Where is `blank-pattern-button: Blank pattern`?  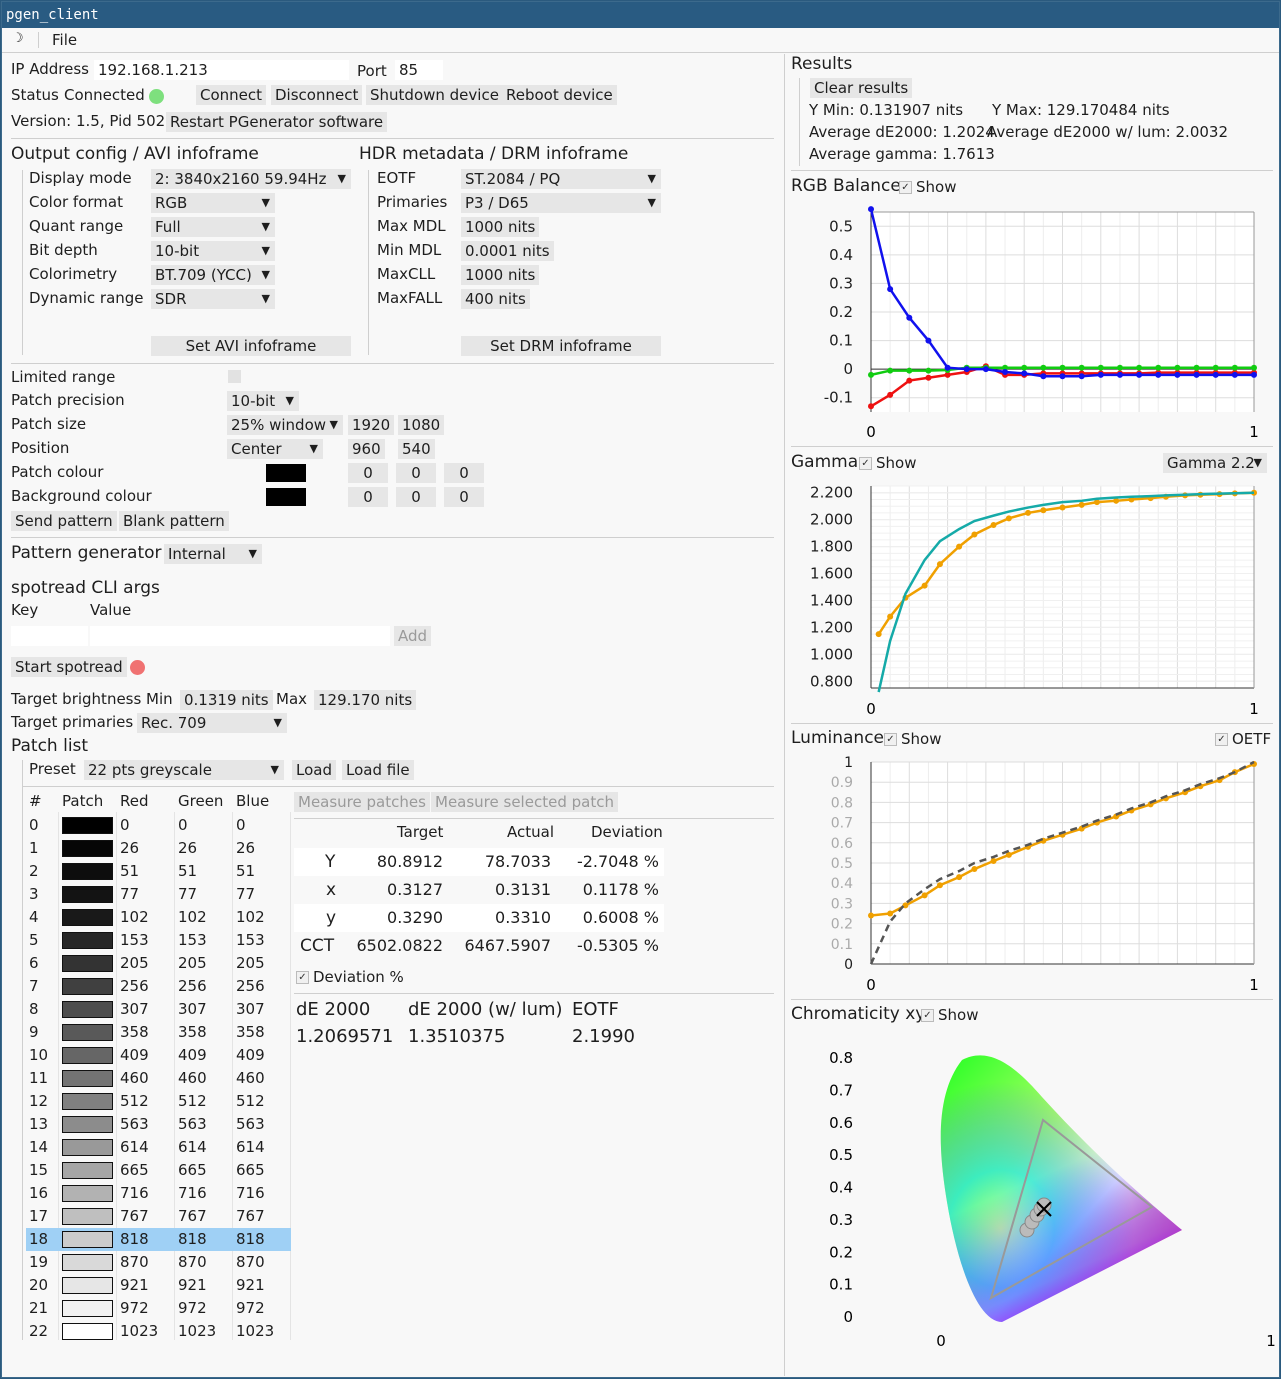
blank-pattern-button: Blank pattern is located at coordinates (174, 521).